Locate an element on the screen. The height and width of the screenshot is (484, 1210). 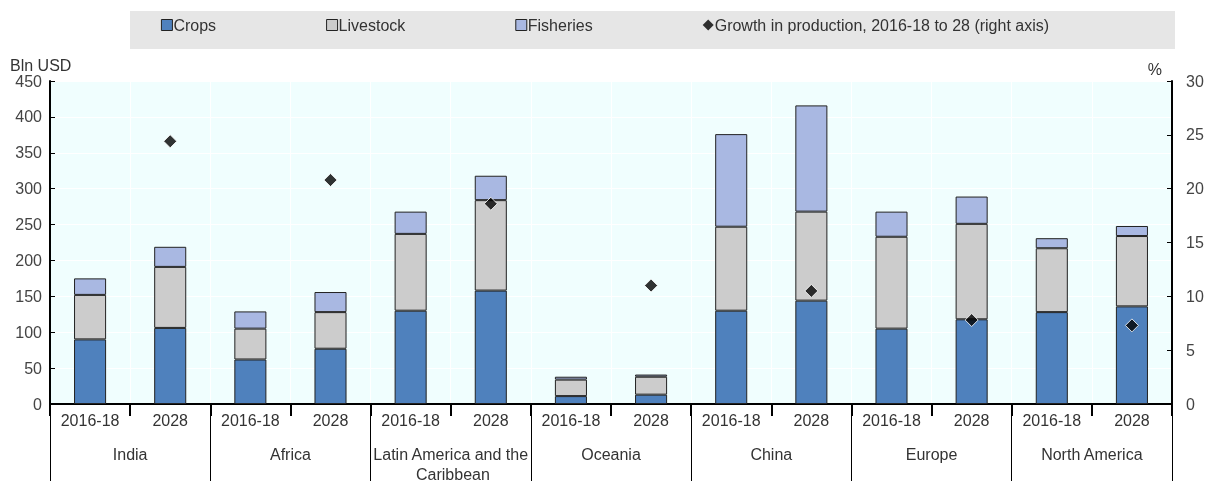
y-tick-label: 250 is located at coordinates (29, 225).